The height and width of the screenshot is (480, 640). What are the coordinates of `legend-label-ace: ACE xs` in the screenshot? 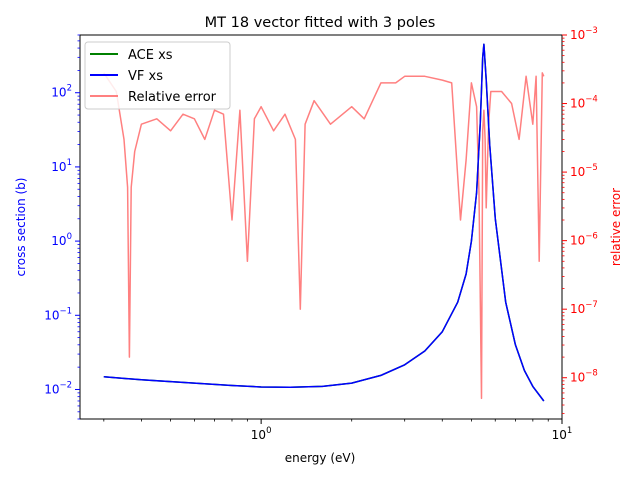 It's located at (150, 55).